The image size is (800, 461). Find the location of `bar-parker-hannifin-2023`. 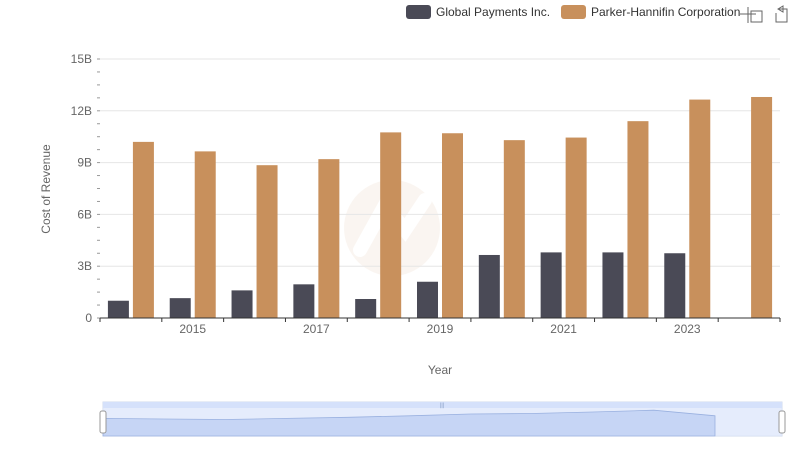

bar-parker-hannifin-2023 is located at coordinates (700, 209).